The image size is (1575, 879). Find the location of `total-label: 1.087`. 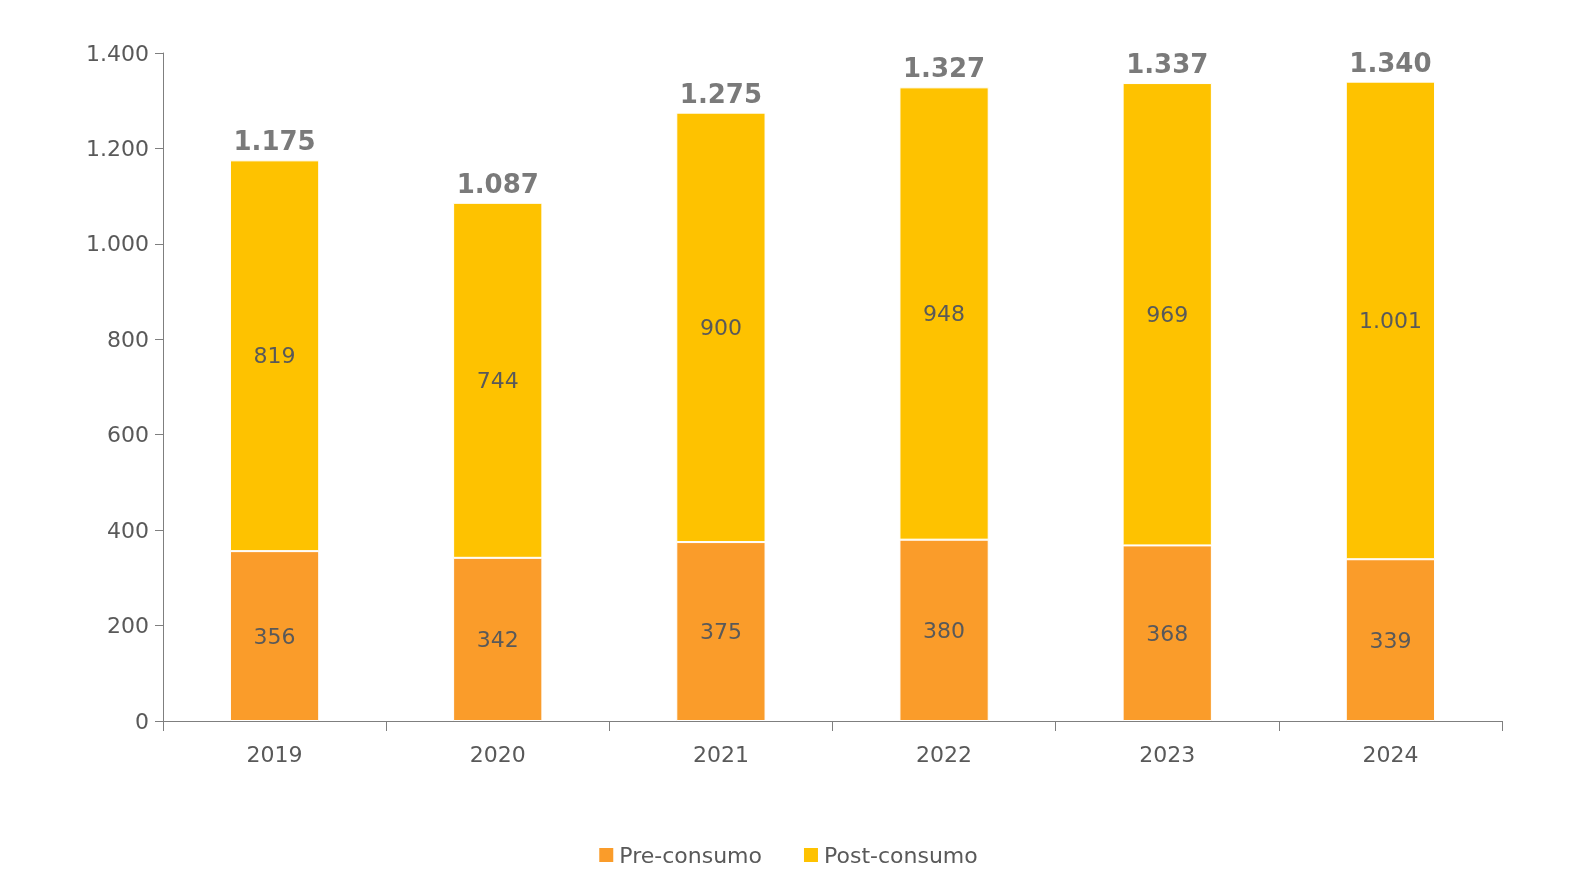

total-label: 1.087 is located at coordinates (497, 183).